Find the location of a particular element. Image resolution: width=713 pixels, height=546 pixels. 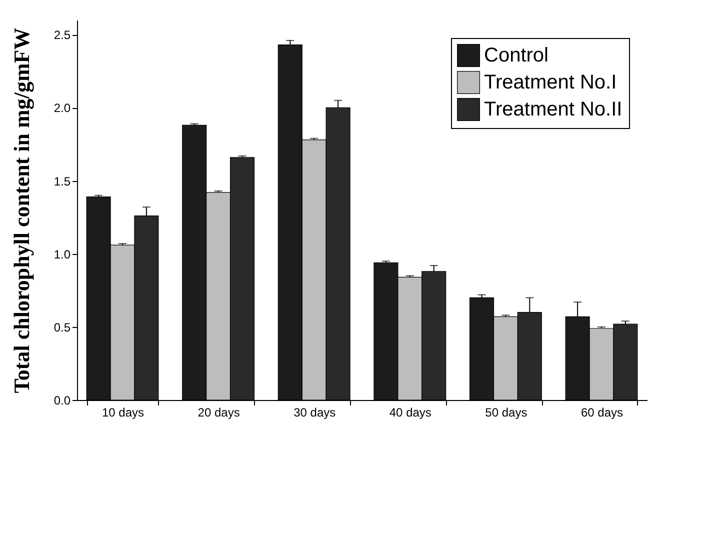

y-tick-label: 1.5 is located at coordinates (62, 181).